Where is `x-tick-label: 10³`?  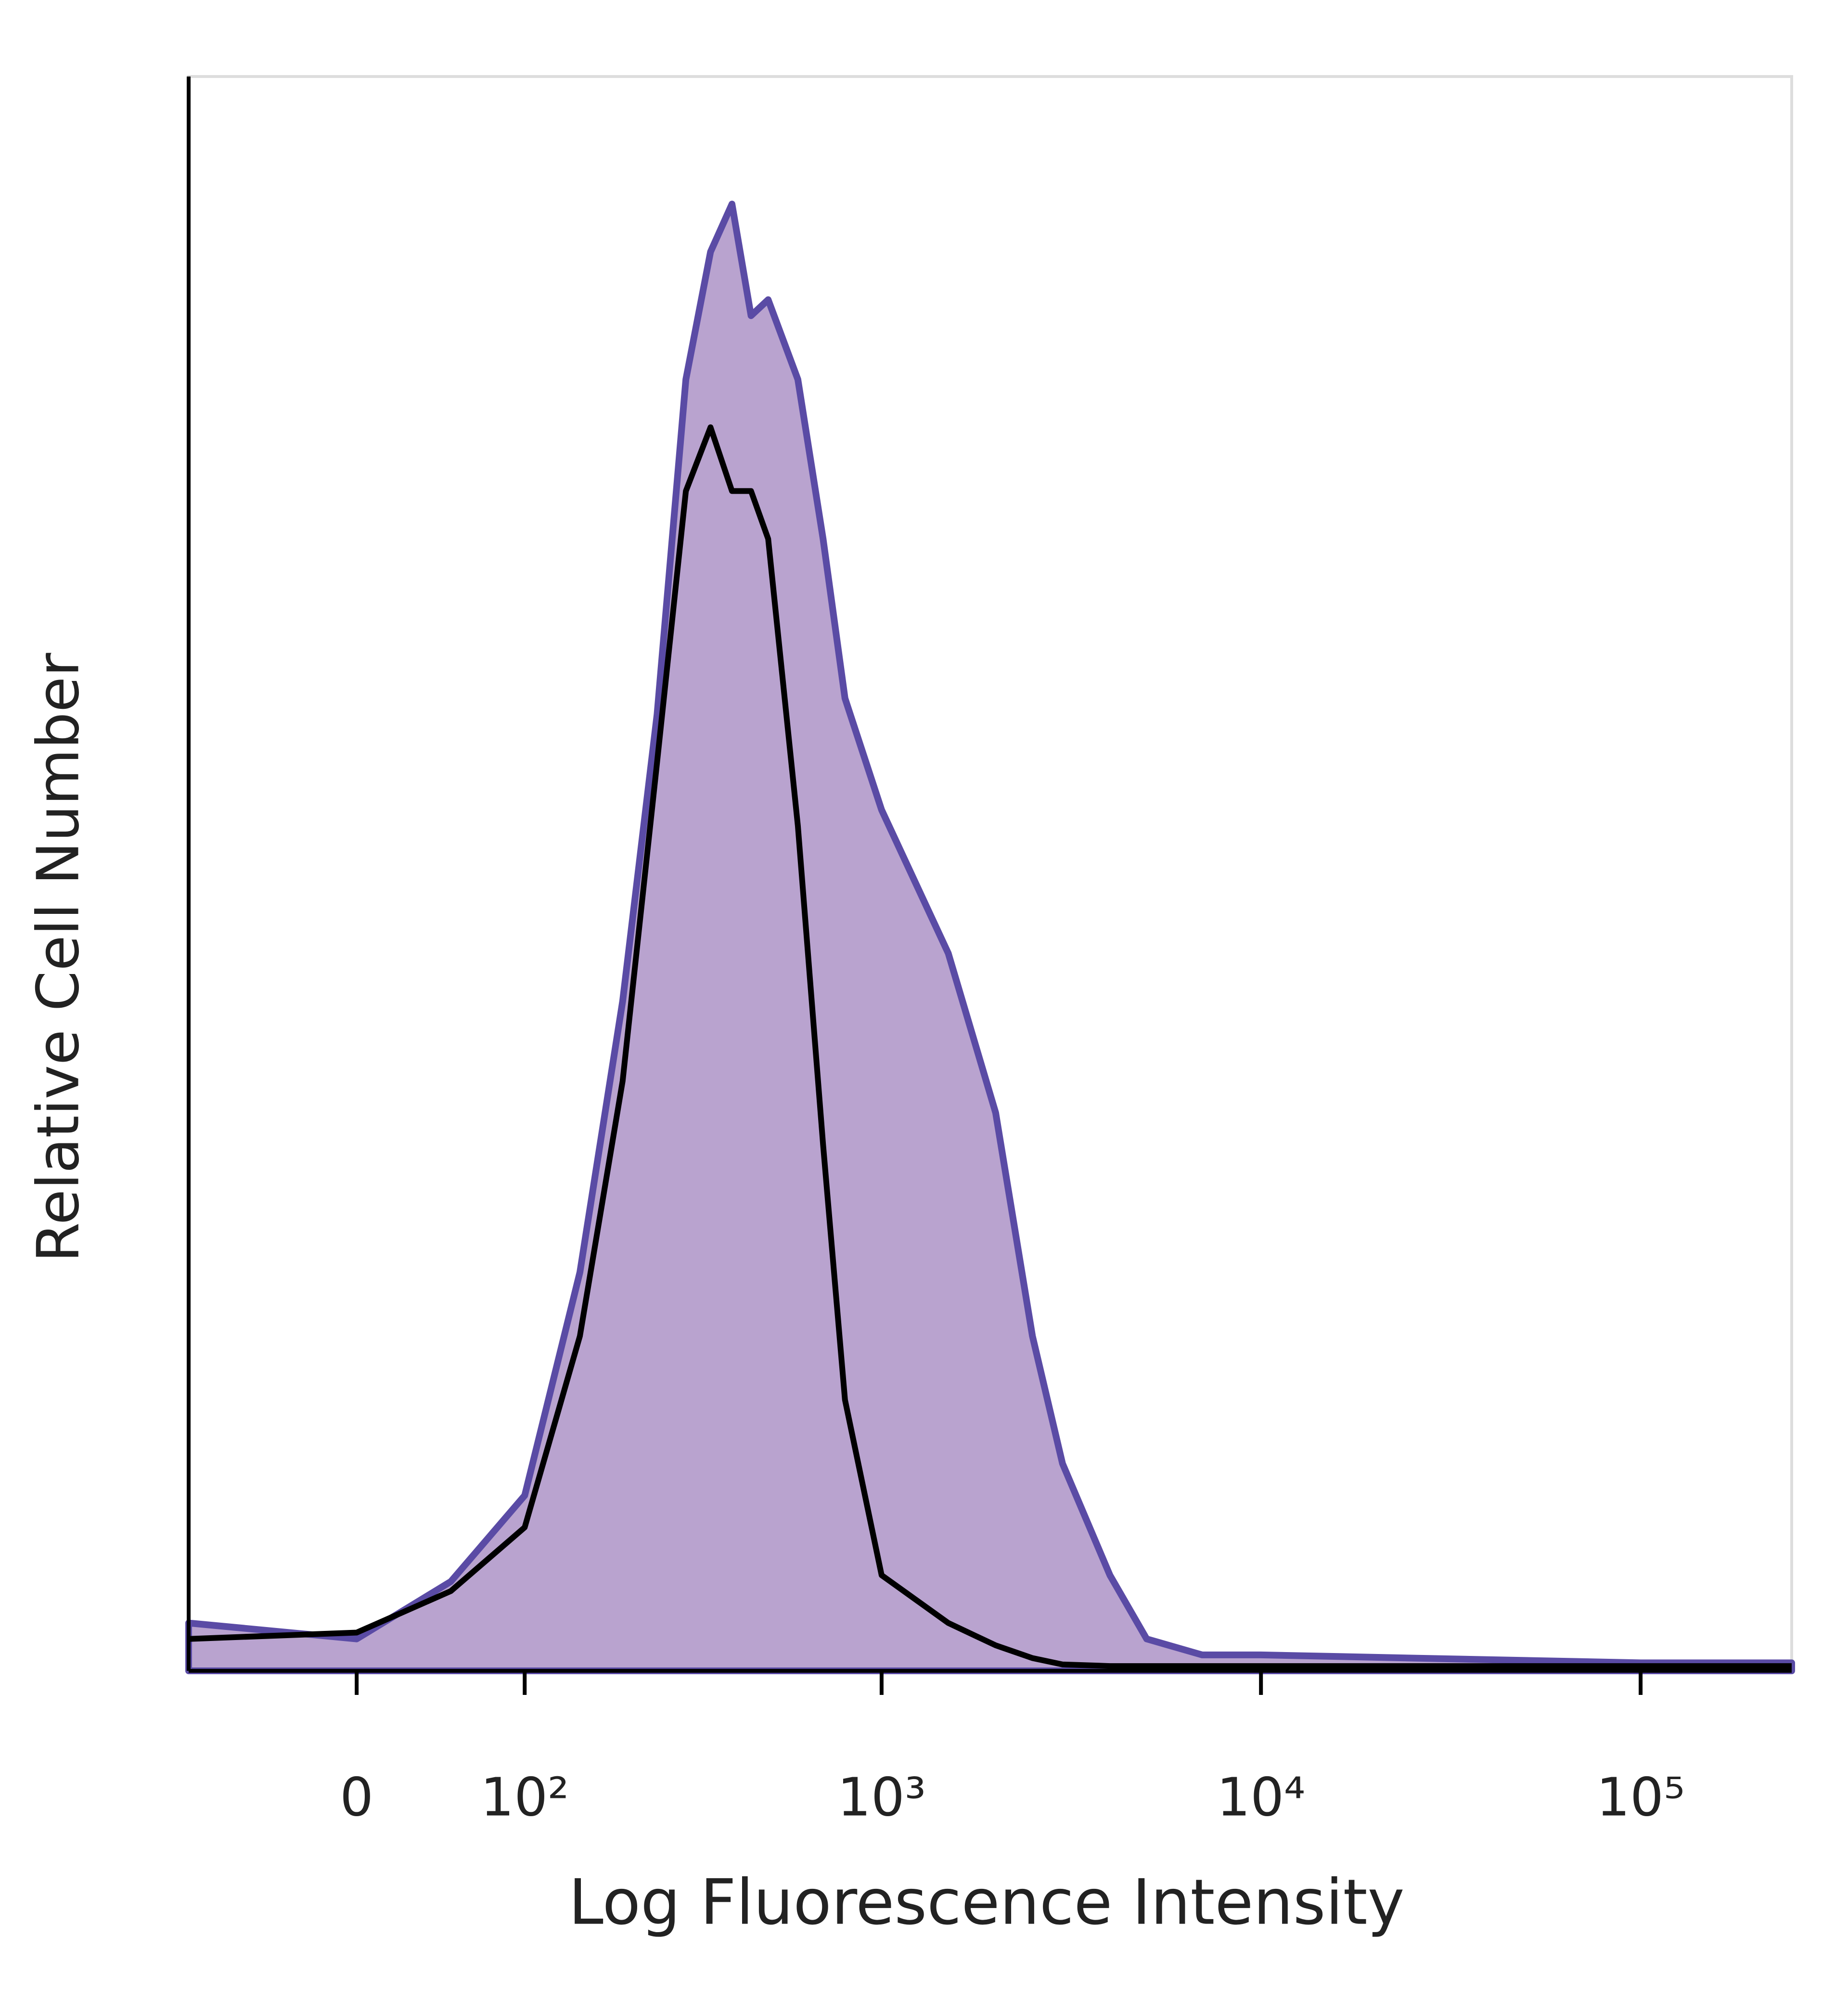 x-tick-label: 10³ is located at coordinates (881, 1797).